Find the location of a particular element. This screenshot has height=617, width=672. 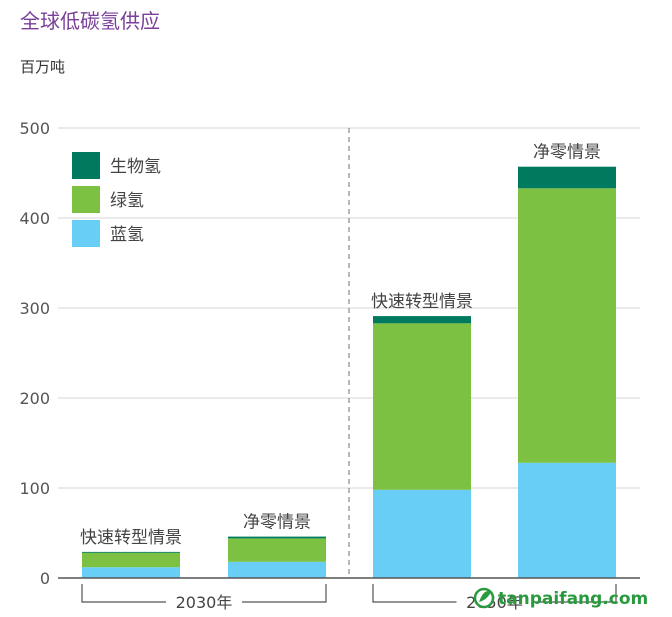

y-tick-label: 200 is located at coordinates (34, 398).